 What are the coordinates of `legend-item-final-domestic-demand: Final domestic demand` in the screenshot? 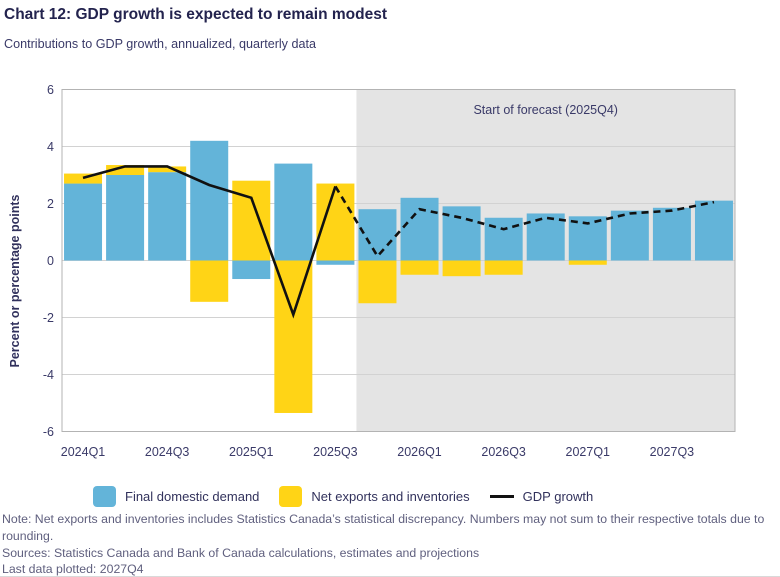 It's located at (176, 496).